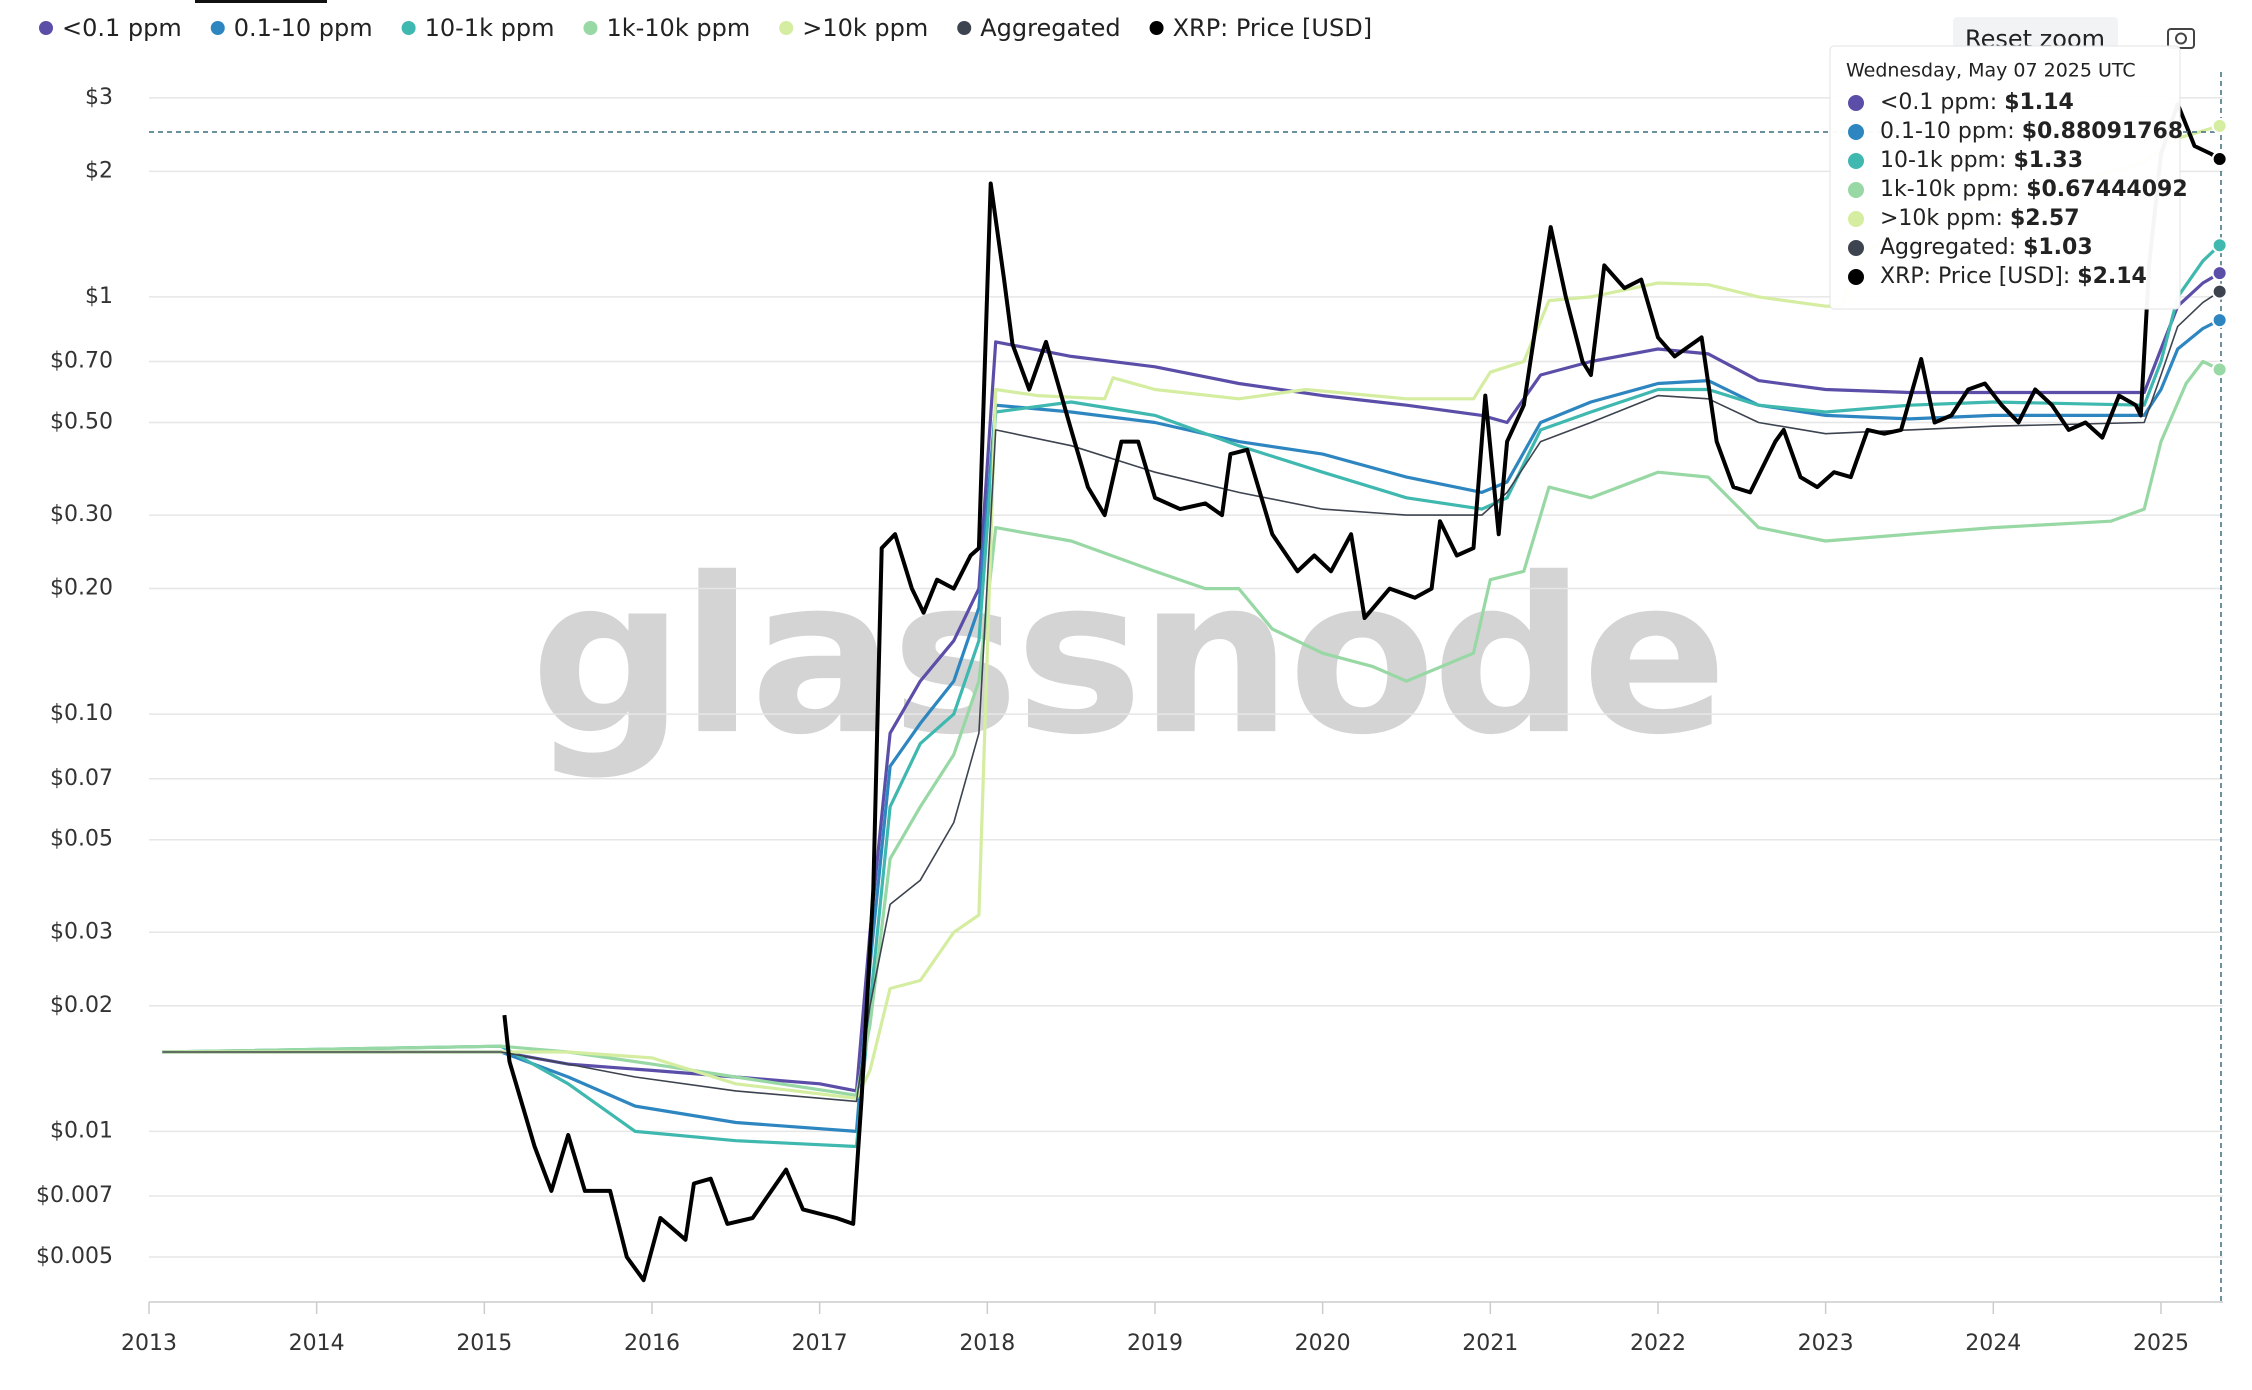 The image size is (2252, 1390). Describe the element at coordinates (1155, 1343) in the screenshot. I see `x-tick-label: 2019` at that location.